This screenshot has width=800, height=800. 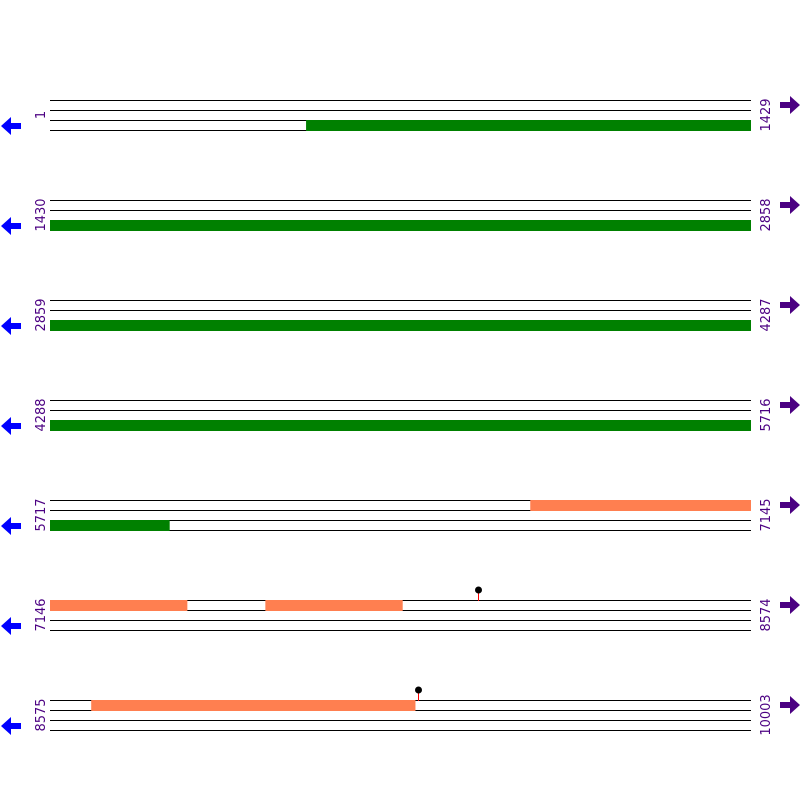 I want to click on sequence-row: 5717 7145, so click(x=400, y=515).